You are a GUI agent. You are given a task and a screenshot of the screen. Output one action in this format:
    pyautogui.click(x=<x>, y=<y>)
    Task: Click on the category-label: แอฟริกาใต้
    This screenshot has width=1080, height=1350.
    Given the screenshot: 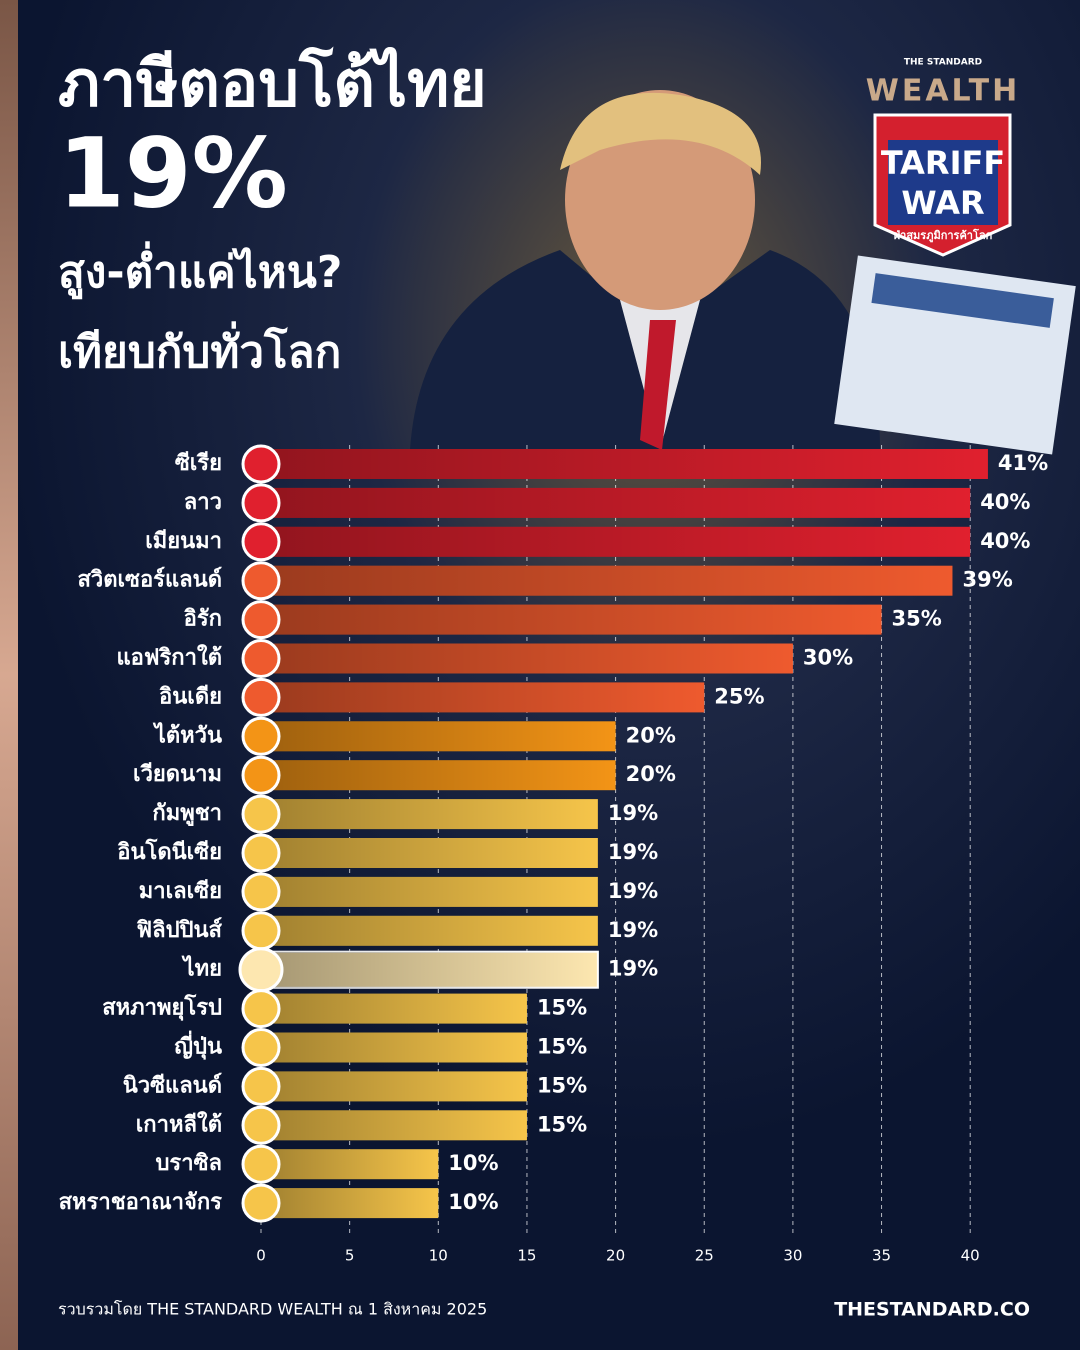 What is the action you would take?
    pyautogui.click(x=170, y=657)
    